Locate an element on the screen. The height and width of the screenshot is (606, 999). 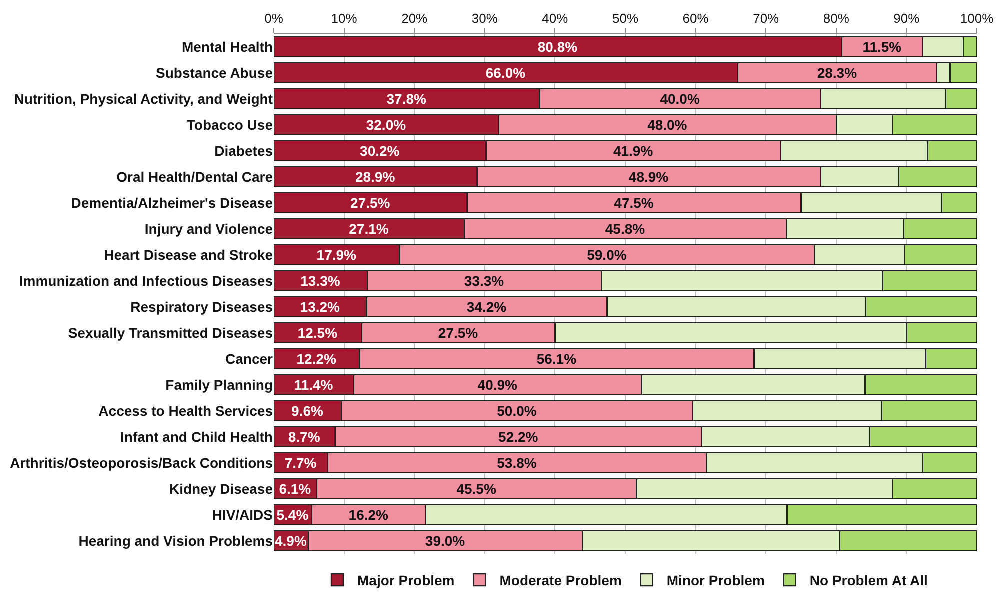
y-tick-label: Diabetes is located at coordinates (244, 150).